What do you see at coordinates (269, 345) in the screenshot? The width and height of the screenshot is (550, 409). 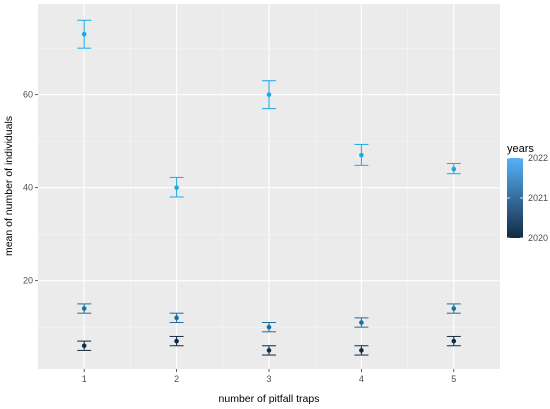 I see `series-2020` at bounding box center [269, 345].